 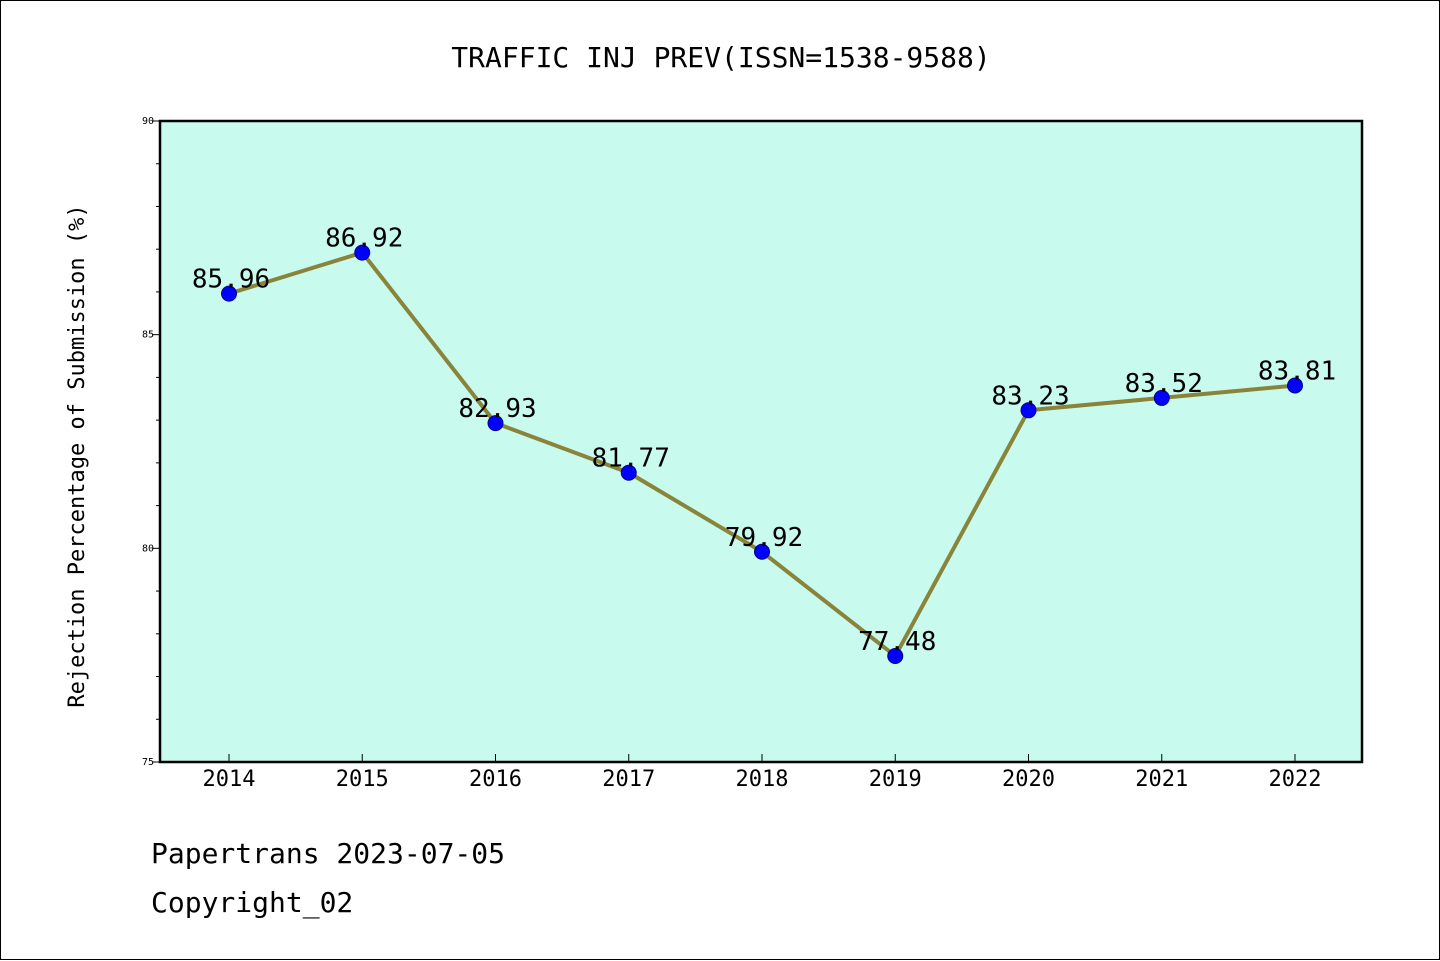 What do you see at coordinates (1161, 779) in the screenshot?
I see `x-tick-label: 2021` at bounding box center [1161, 779].